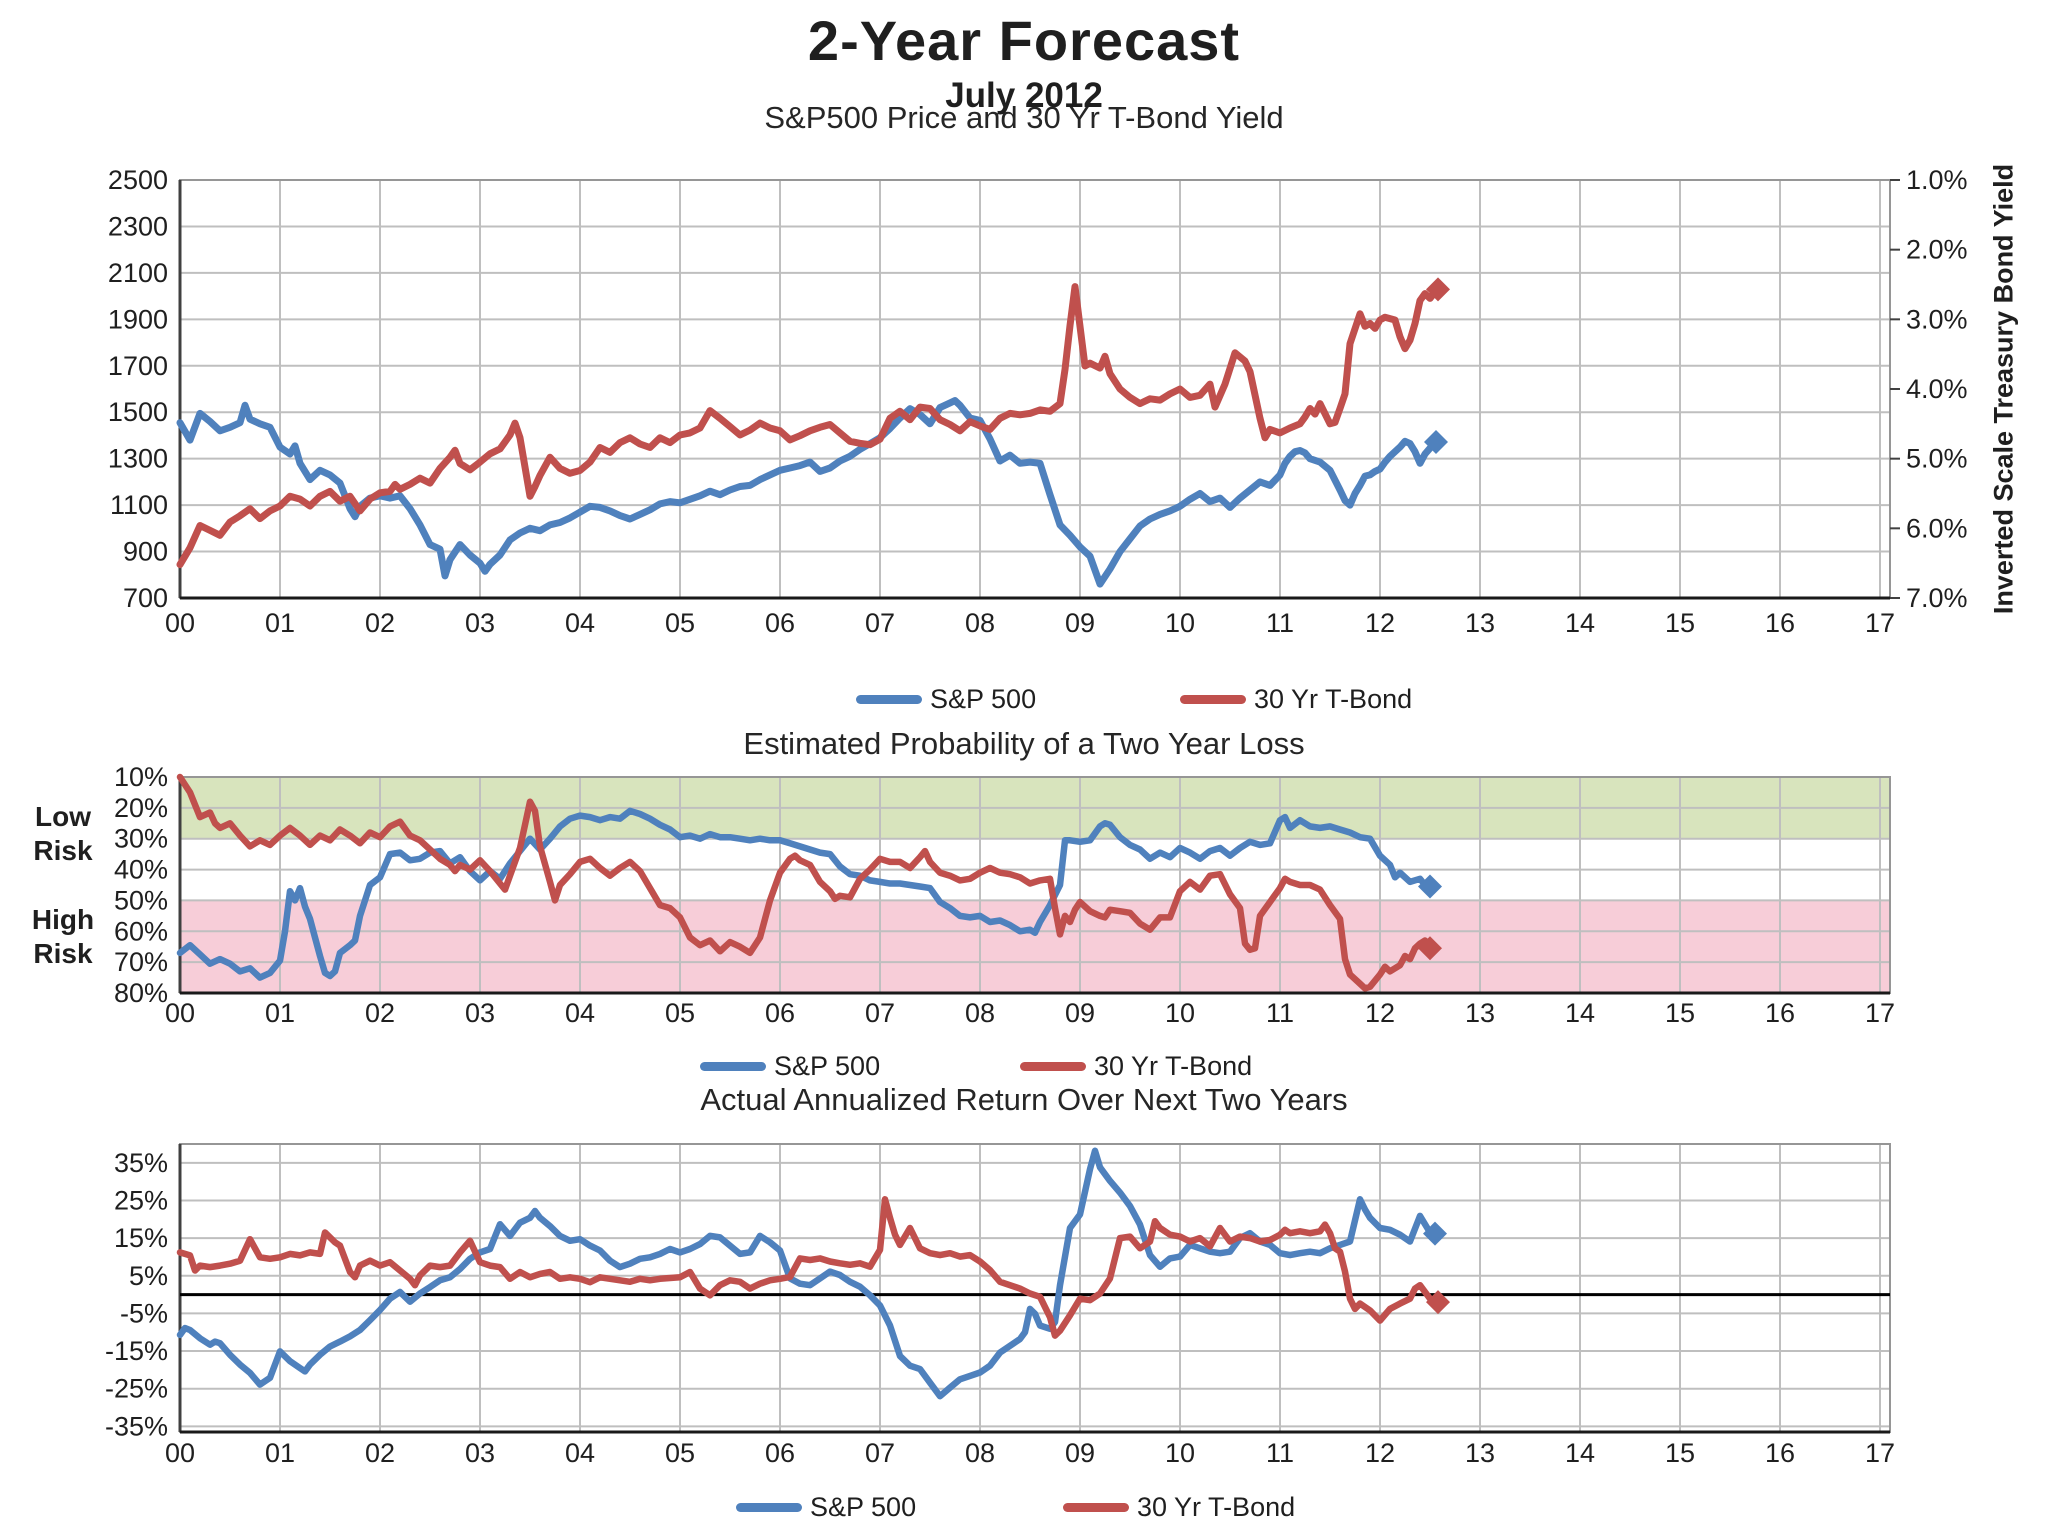 Image resolution: width=2048 pixels, height=1536 pixels. I want to click on chart2-legend-sp500: S&P 500, so click(790, 1066).